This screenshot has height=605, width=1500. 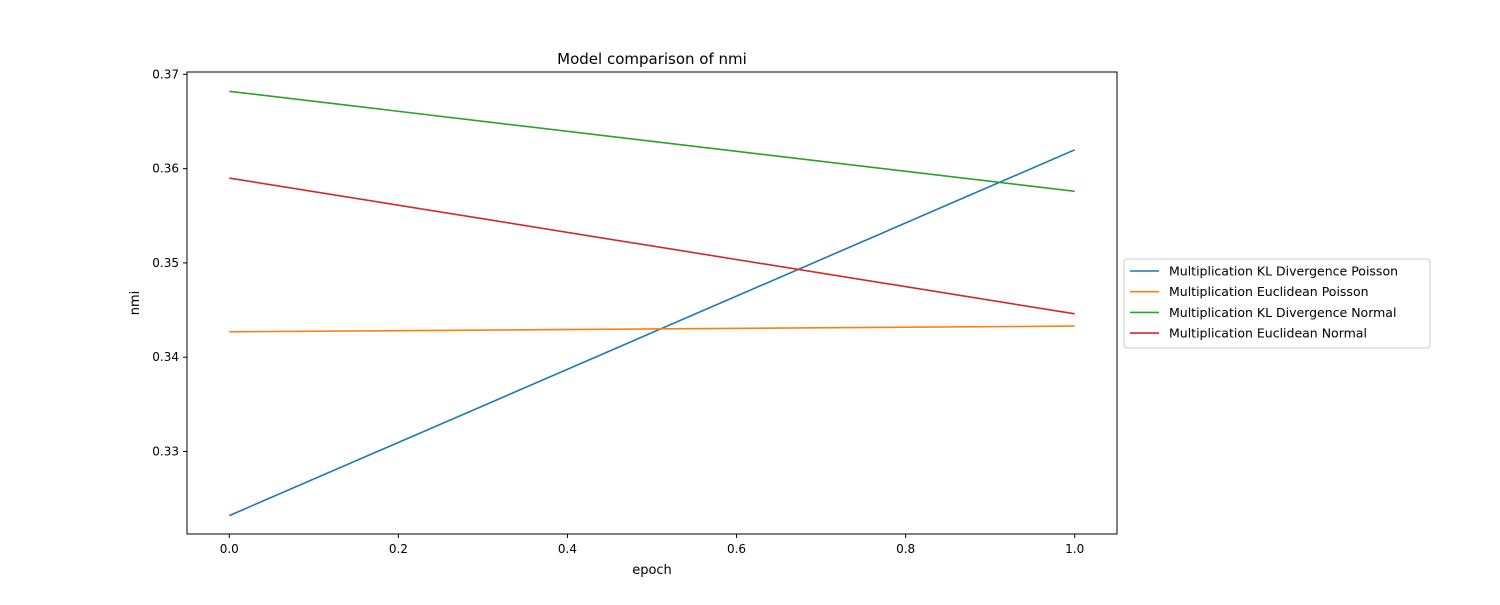 What do you see at coordinates (652, 545) in the screenshot?
I see `x-axis: 0.0 0.2 0.4 0.6 0.8 1.0` at bounding box center [652, 545].